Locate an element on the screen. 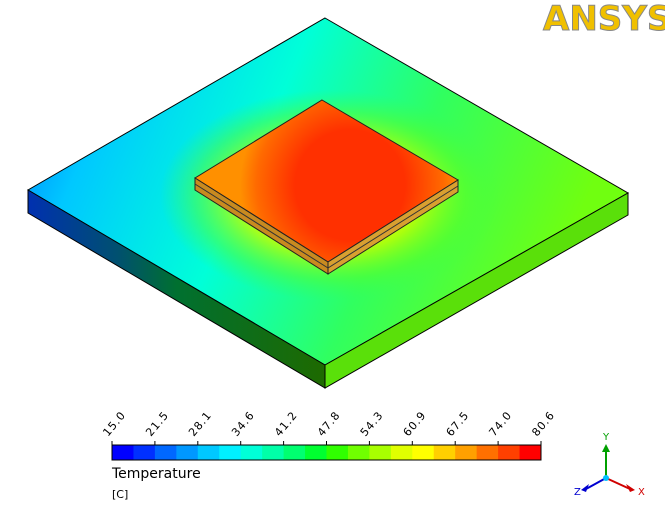 The height and width of the screenshot is (531, 665). colorbar-tick-label: 67.5 is located at coordinates (458, 424).